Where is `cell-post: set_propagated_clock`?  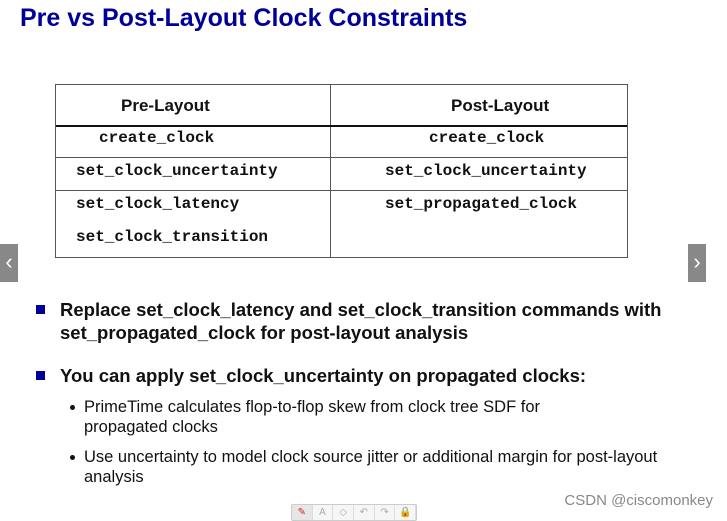
cell-post: set_propagated_clock is located at coordinates (481, 204).